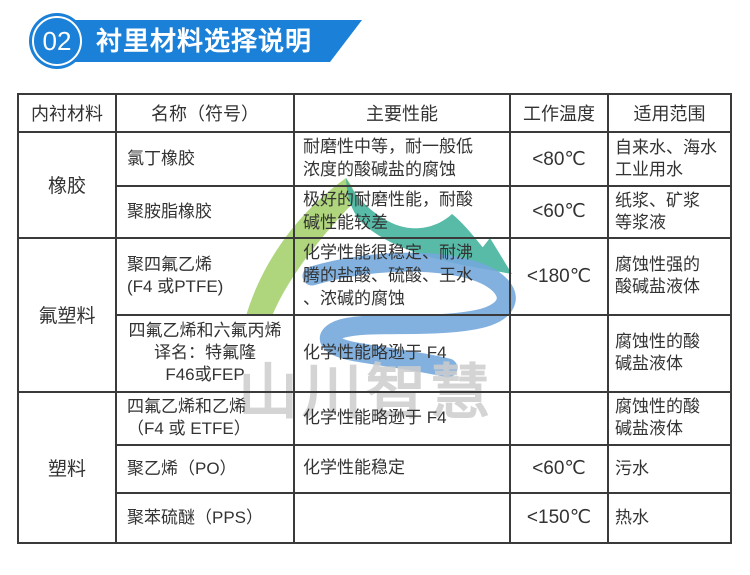  Describe the element at coordinates (205, 212) in the screenshot. I see `cell-name: 聚胺脂橡胶` at that location.